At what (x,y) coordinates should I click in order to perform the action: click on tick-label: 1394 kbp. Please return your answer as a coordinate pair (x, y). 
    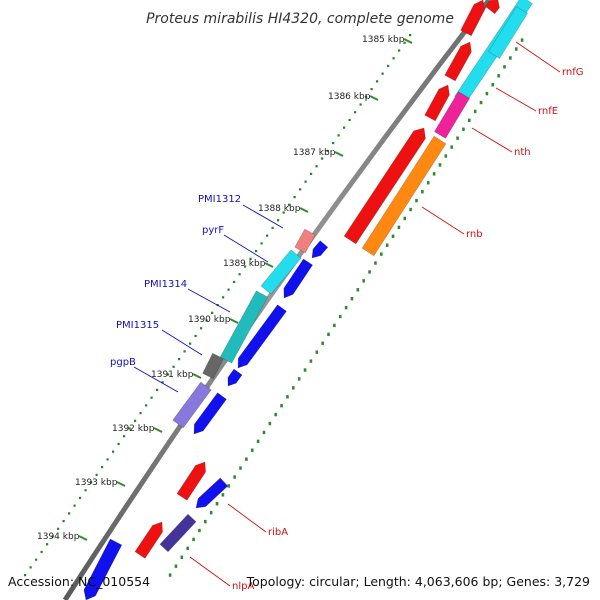
    Looking at the image, I should click on (58, 537).